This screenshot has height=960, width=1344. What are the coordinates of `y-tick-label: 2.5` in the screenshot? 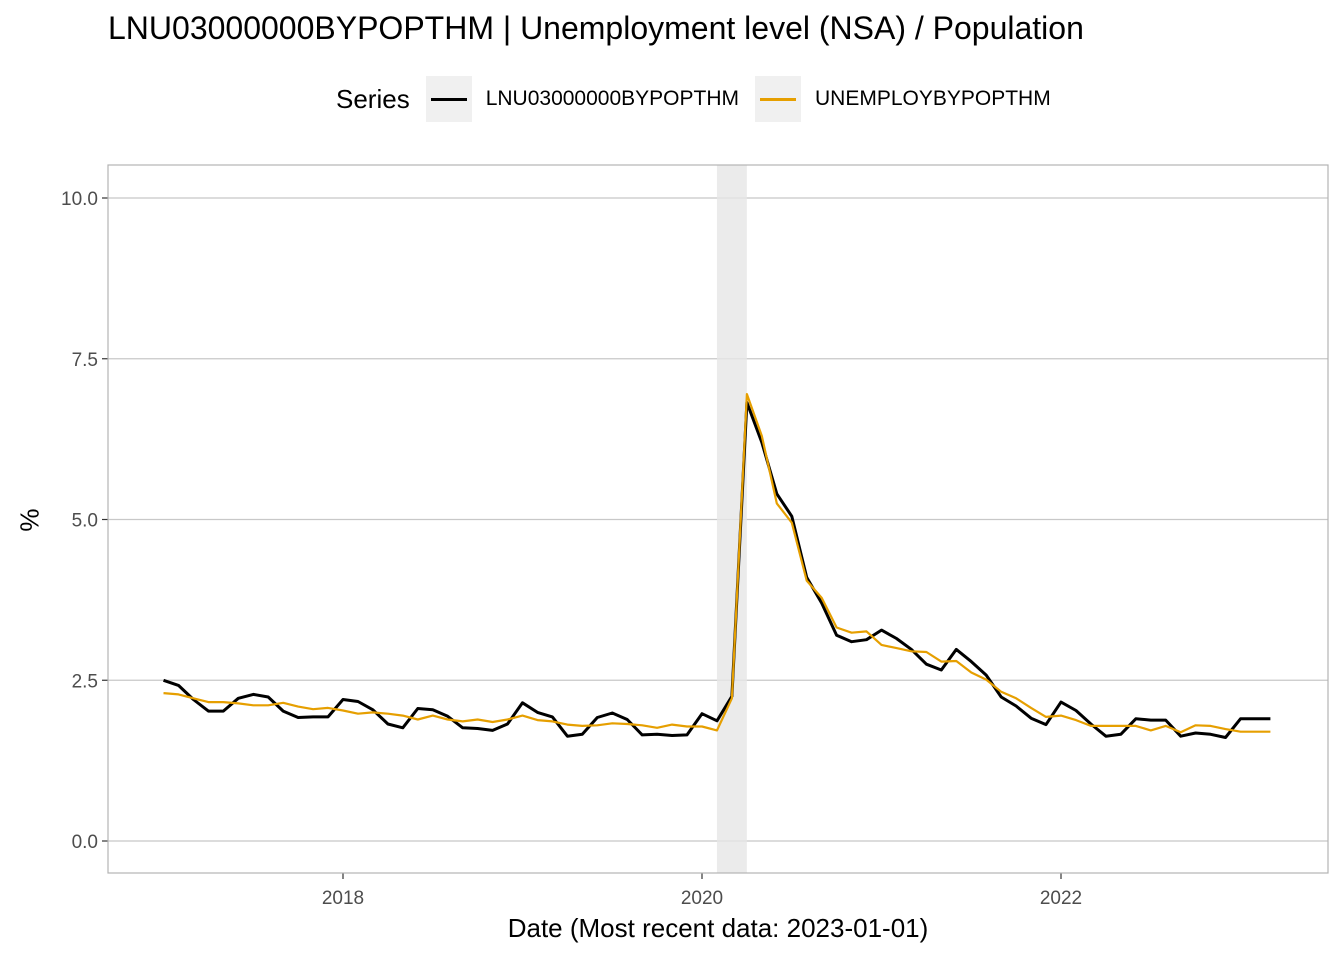 It's located at (85, 681).